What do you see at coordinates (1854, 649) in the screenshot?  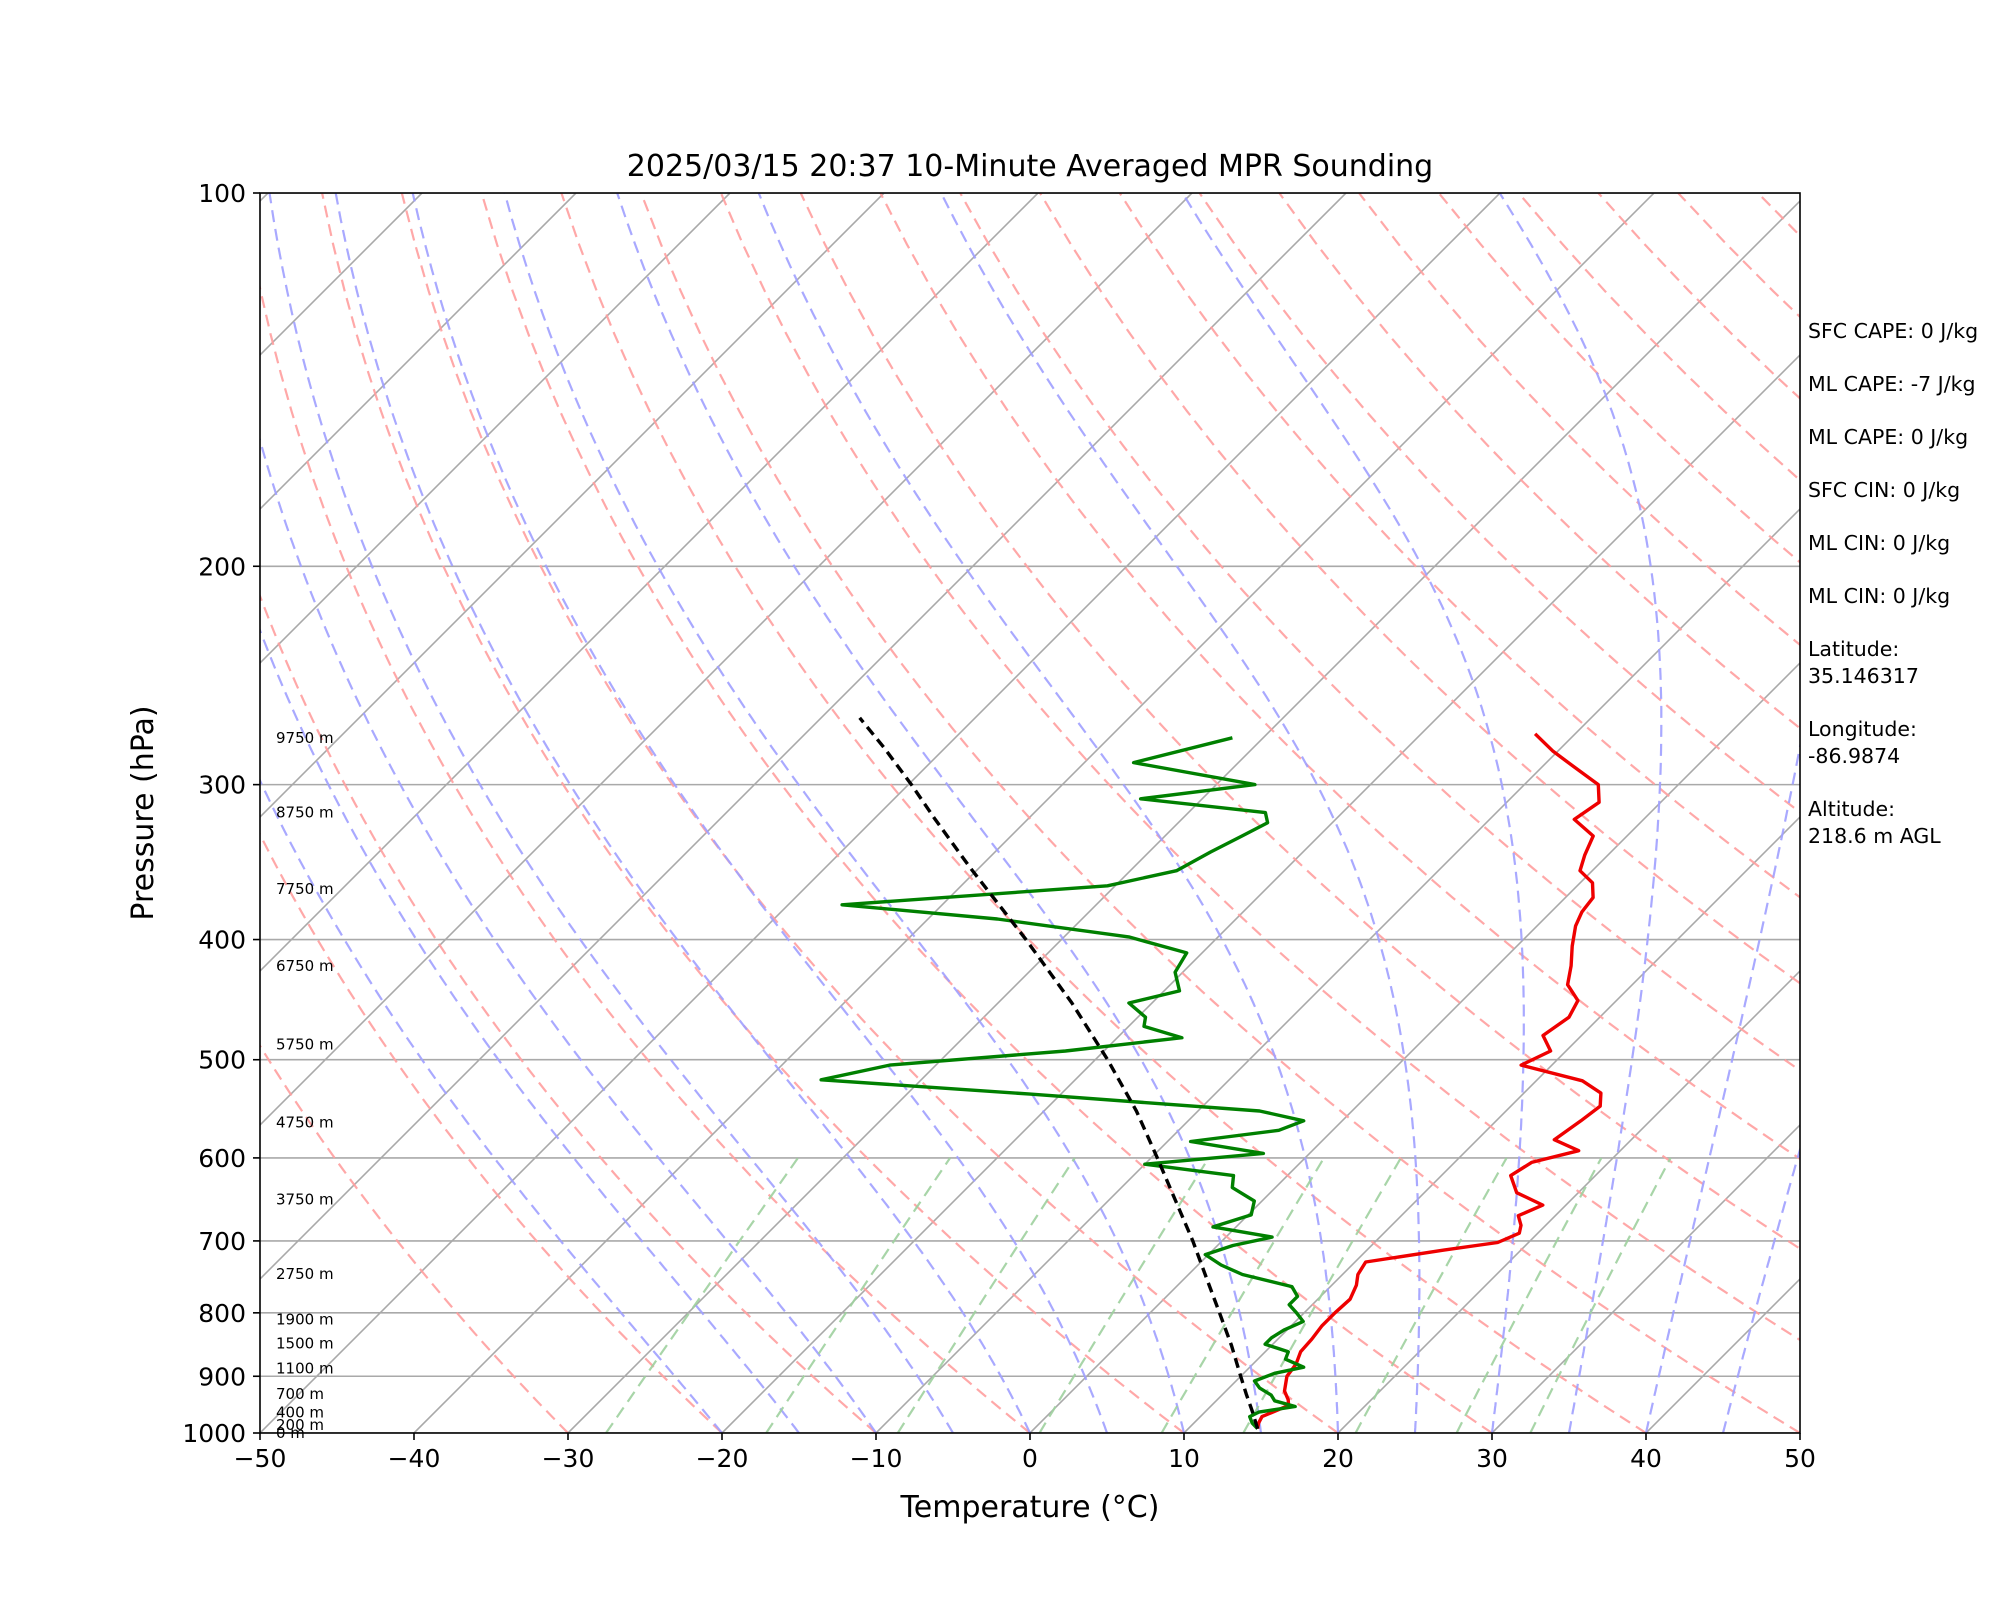 I see `latitude-label: Latitude:` at bounding box center [1854, 649].